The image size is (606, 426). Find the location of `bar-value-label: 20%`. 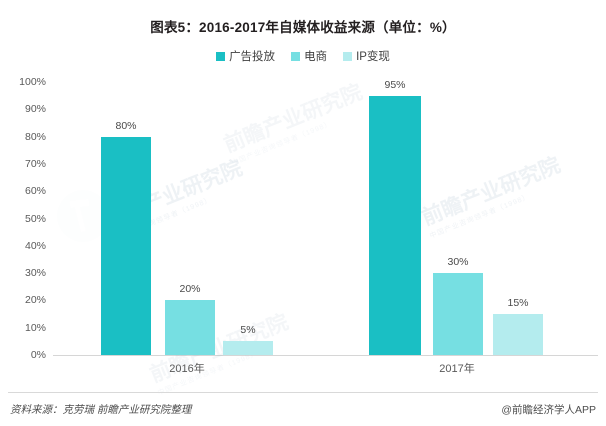

bar-value-label: 20% is located at coordinates (190, 289).